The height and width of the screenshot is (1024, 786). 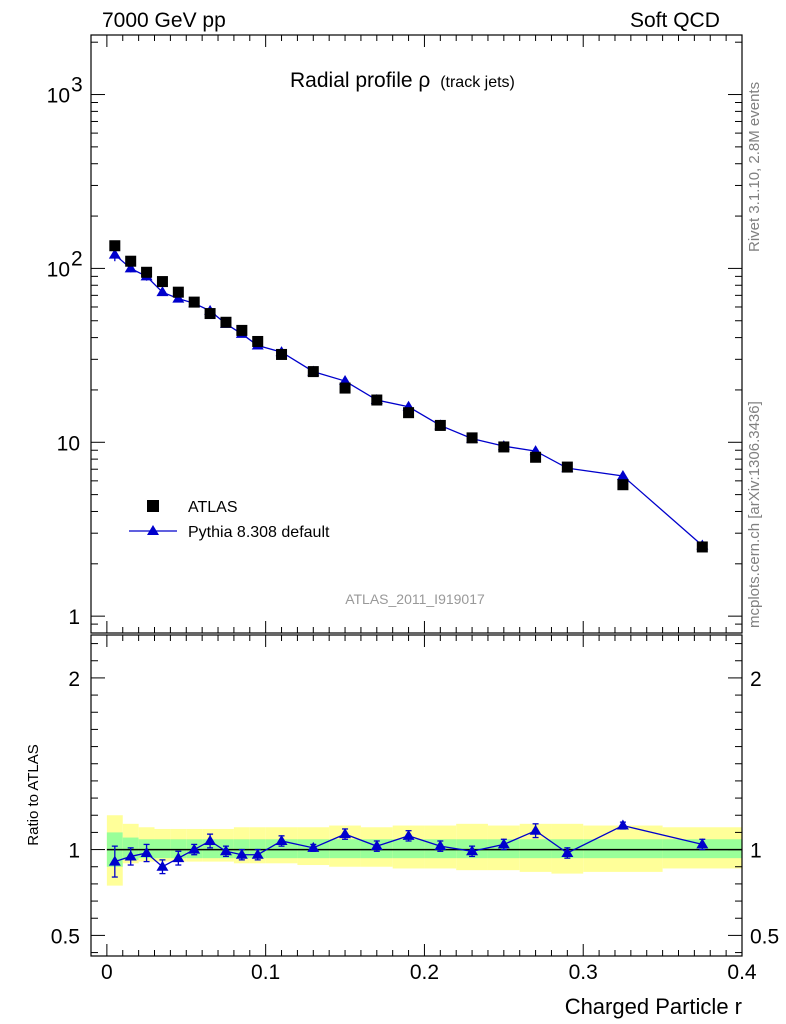 I want to click on ratio-curve, so click(x=408, y=846).